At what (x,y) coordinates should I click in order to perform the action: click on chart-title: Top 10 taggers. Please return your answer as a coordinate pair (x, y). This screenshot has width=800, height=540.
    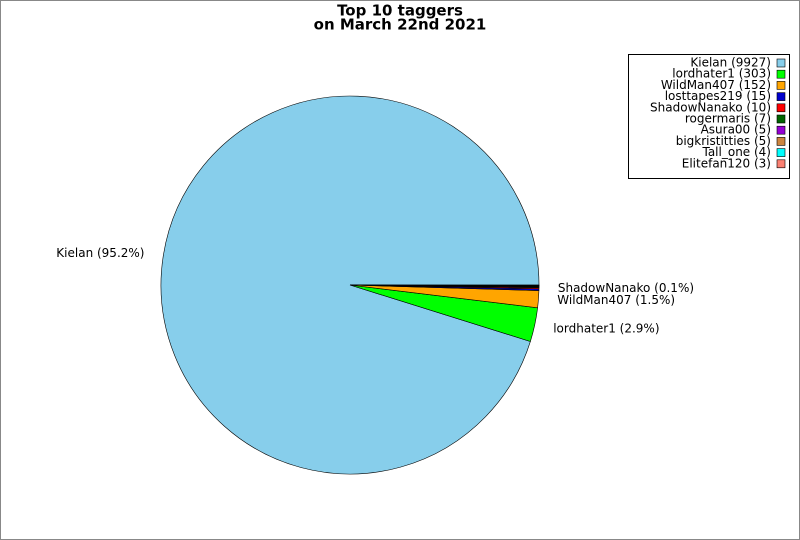
    Looking at the image, I should click on (400, 11).